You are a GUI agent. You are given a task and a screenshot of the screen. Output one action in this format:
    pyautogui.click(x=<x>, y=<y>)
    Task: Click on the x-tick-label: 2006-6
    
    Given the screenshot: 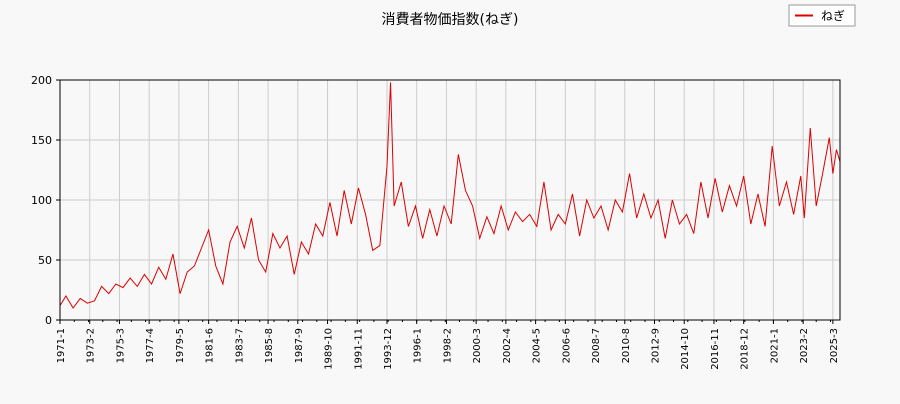 What is the action you would take?
    pyautogui.click(x=566, y=345)
    